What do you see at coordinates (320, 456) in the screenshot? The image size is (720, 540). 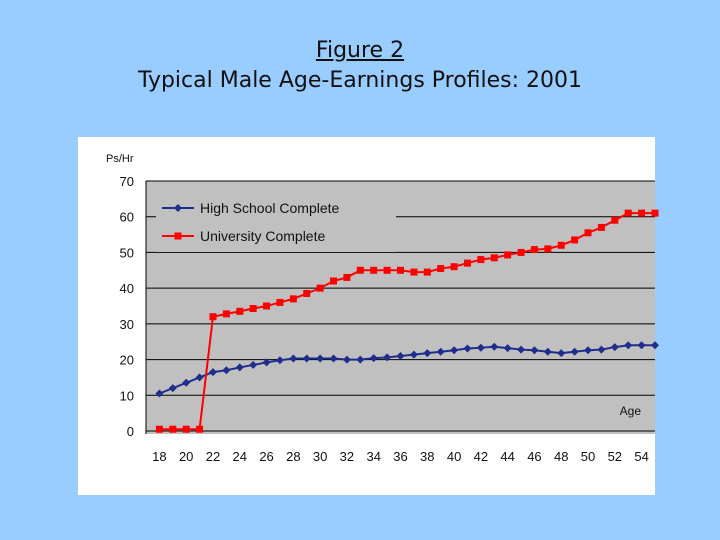 I see `x-tick-label: 30` at bounding box center [320, 456].